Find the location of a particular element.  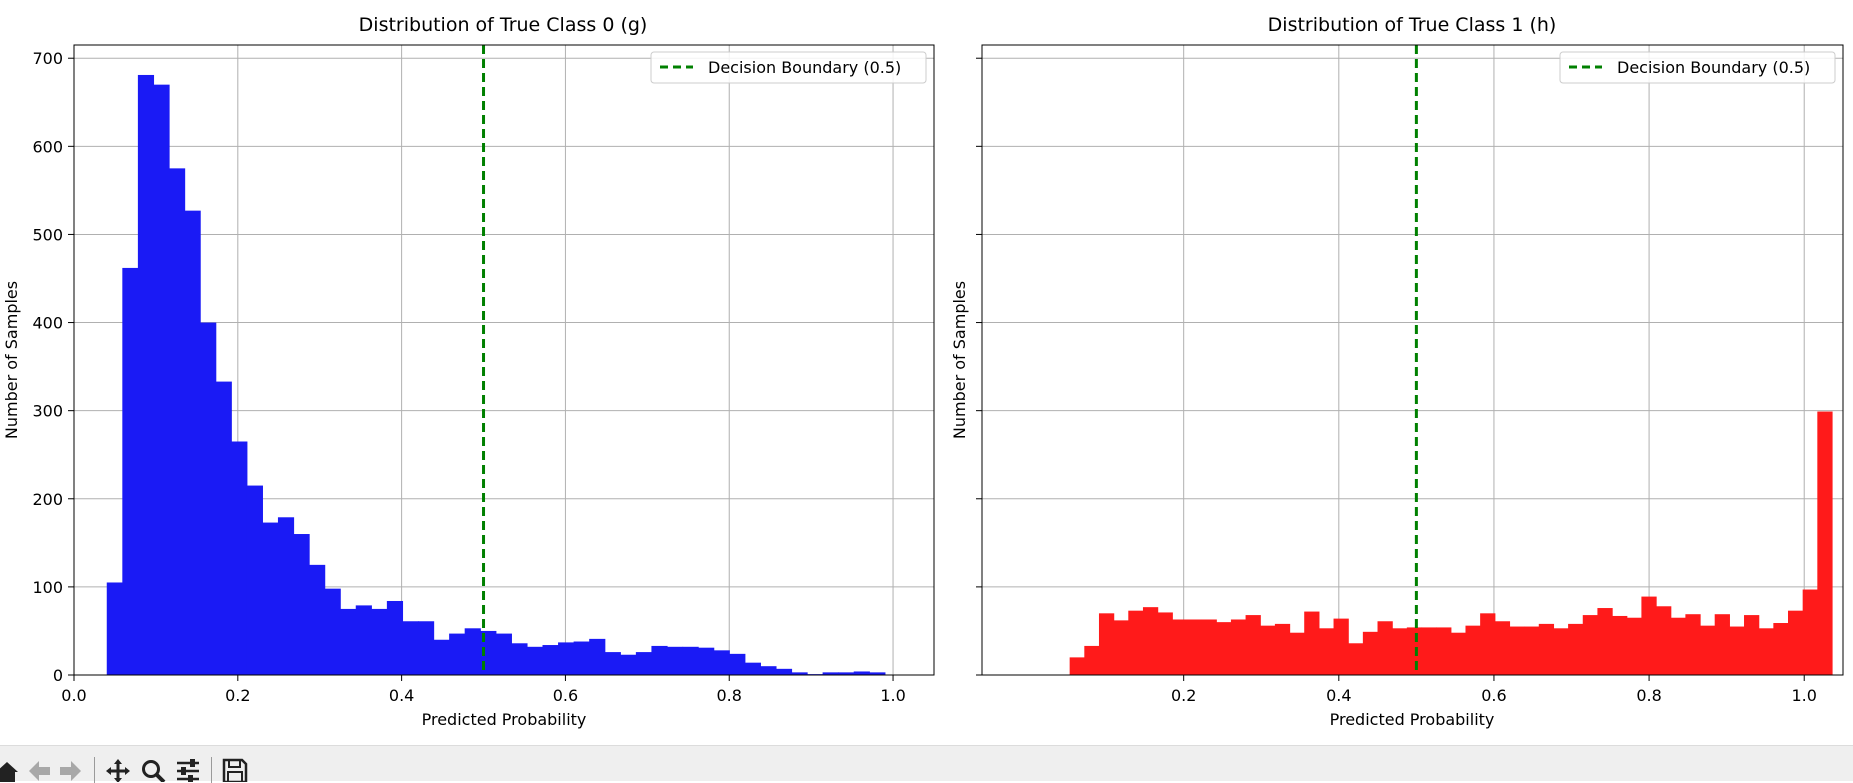

right-bars is located at coordinates (1451, 543).